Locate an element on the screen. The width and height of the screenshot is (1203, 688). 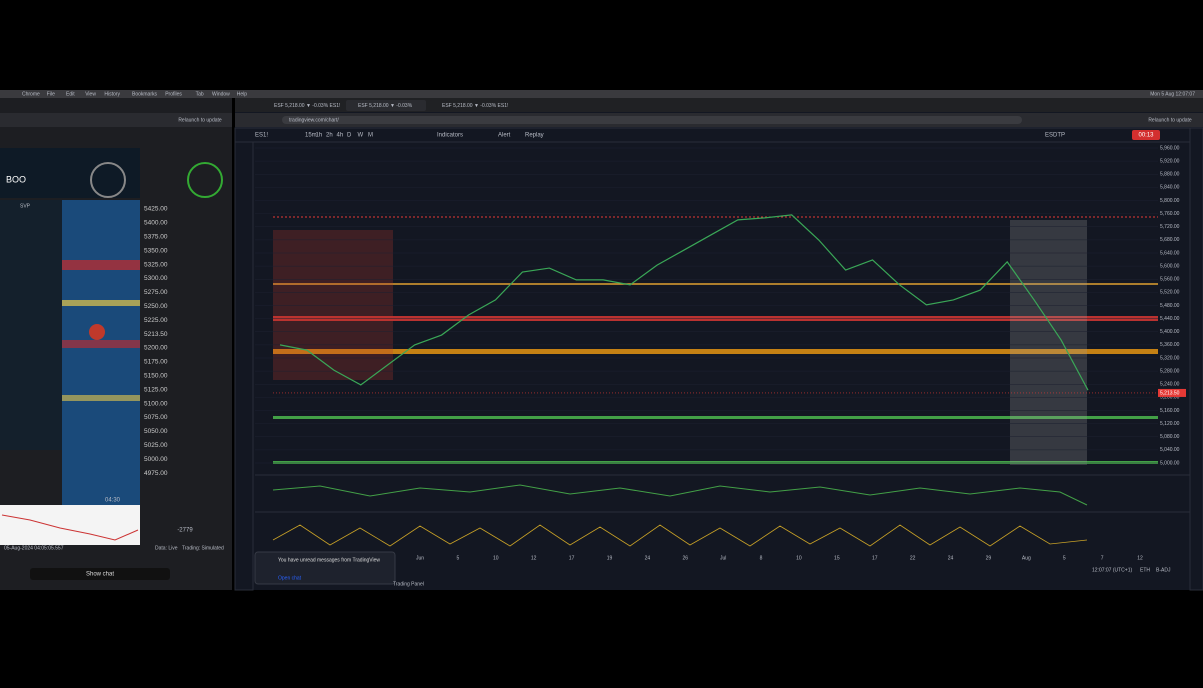
trading-status: Trading: Simulated is located at coordinates (203, 548).